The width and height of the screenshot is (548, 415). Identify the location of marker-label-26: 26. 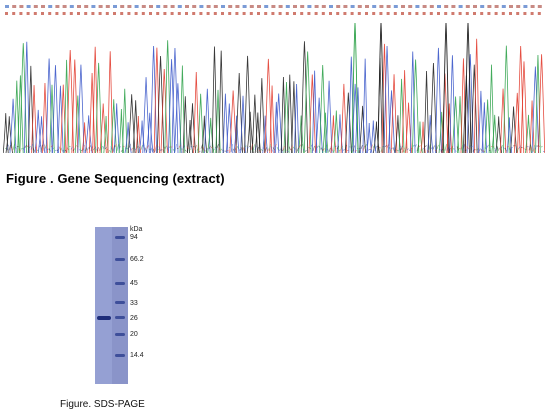
(134, 318).